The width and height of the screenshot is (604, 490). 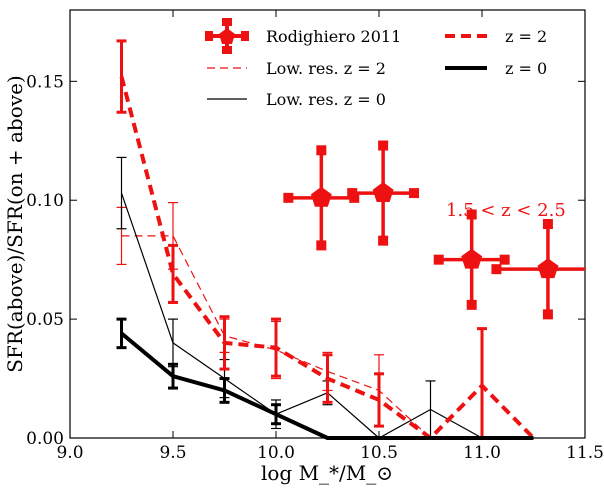 I want to click on x-tick-label: 10.0, so click(x=276, y=453).